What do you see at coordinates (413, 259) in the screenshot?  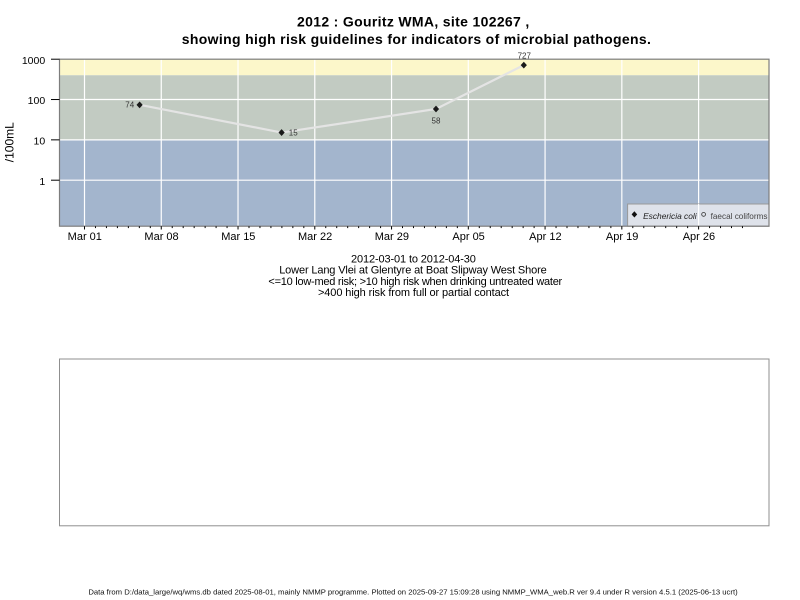 I see `svg-text: 2012-03-01 to 2012-04-30` at bounding box center [413, 259].